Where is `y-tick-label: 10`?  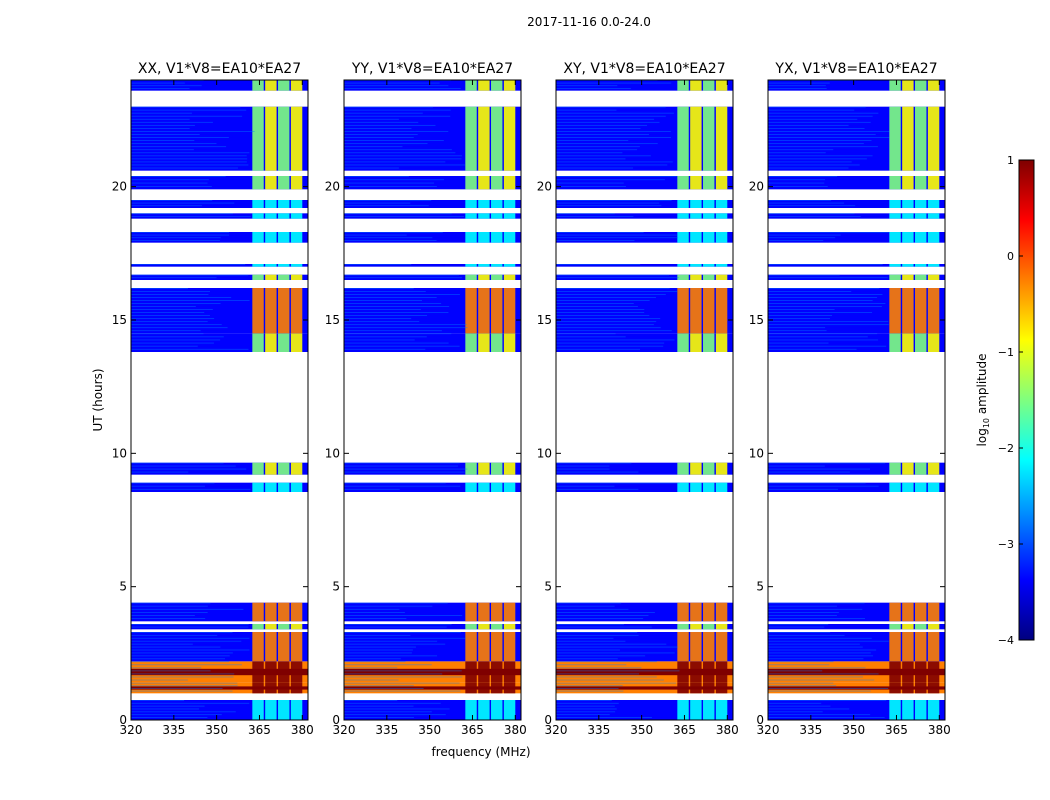
y-tick-label: 10 is located at coordinates (332, 453).